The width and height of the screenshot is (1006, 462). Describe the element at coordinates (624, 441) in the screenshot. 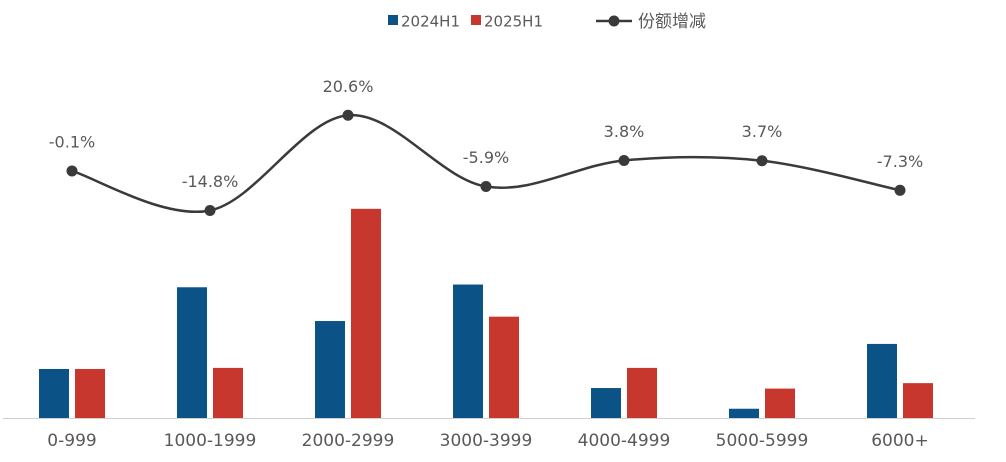

I see `x-tick-label: 4000-4999` at that location.